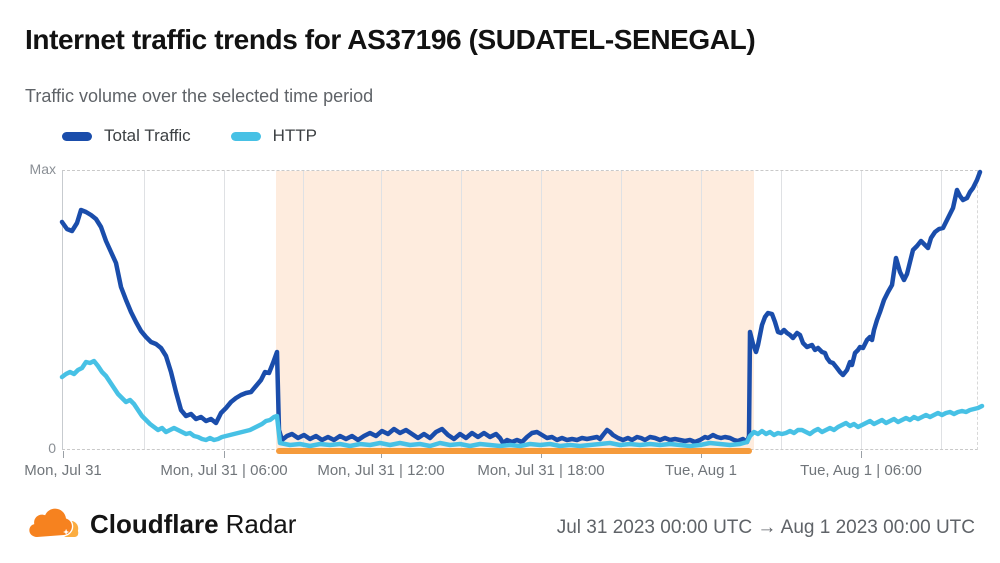  I want to click on brand-text: Cloudflare Radar, so click(193, 524).